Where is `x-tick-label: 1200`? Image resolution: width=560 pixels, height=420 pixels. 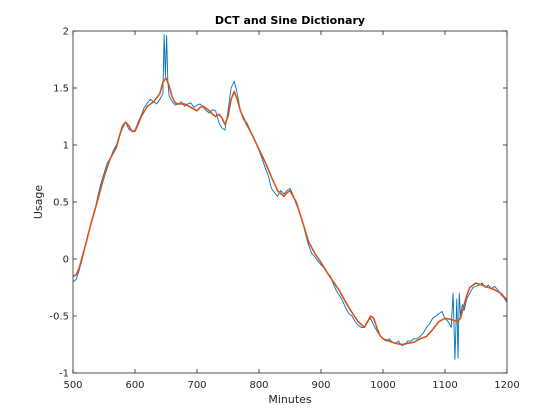 x-tick-label: 1200 is located at coordinates (506, 385).